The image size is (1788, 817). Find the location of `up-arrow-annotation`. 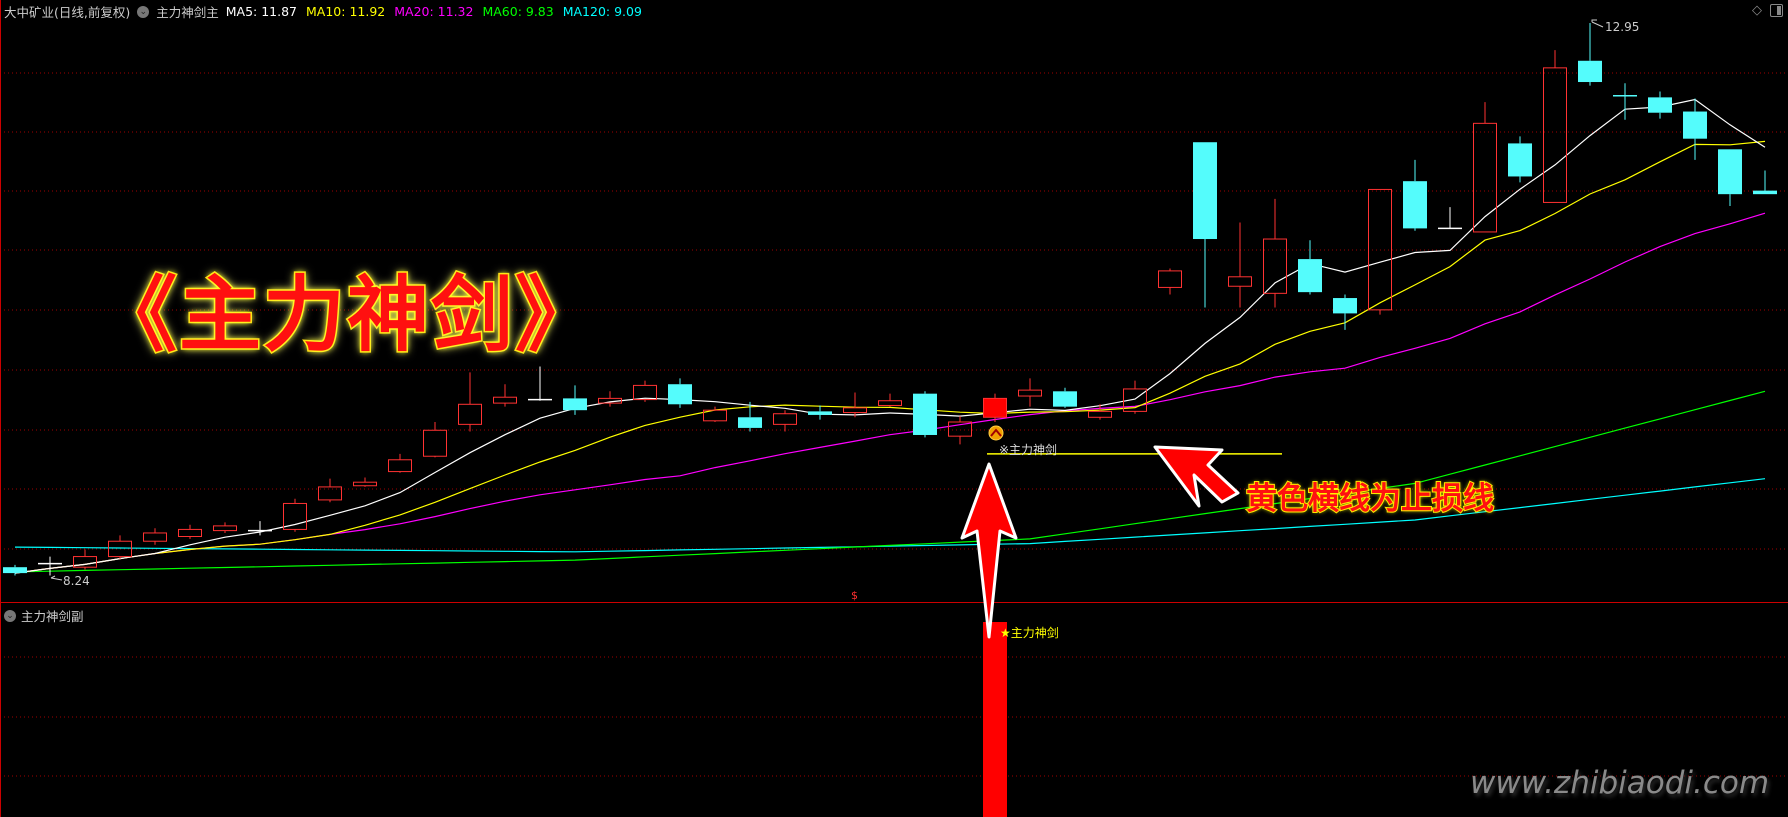

up-arrow-annotation is located at coordinates (989, 550).